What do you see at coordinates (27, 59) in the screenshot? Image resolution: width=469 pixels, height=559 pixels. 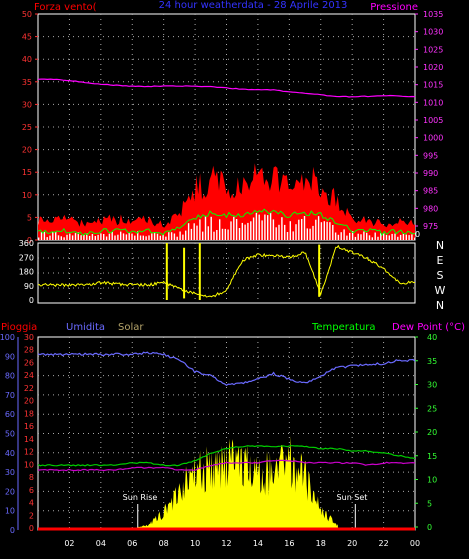 I see `wind-tick-label: 40` at bounding box center [27, 59].